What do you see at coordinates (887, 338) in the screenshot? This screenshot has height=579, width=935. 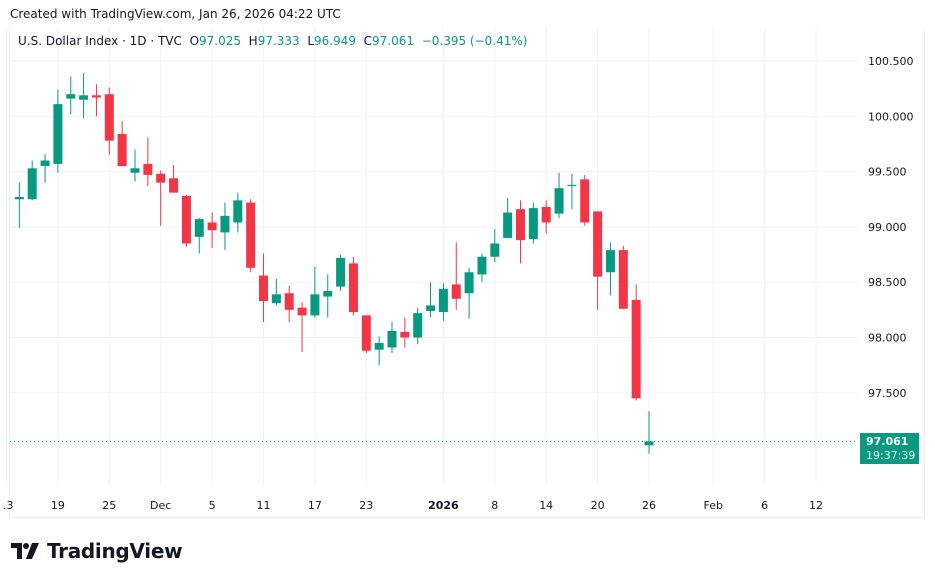 I see `price-tick-label: 98.000` at bounding box center [887, 338].